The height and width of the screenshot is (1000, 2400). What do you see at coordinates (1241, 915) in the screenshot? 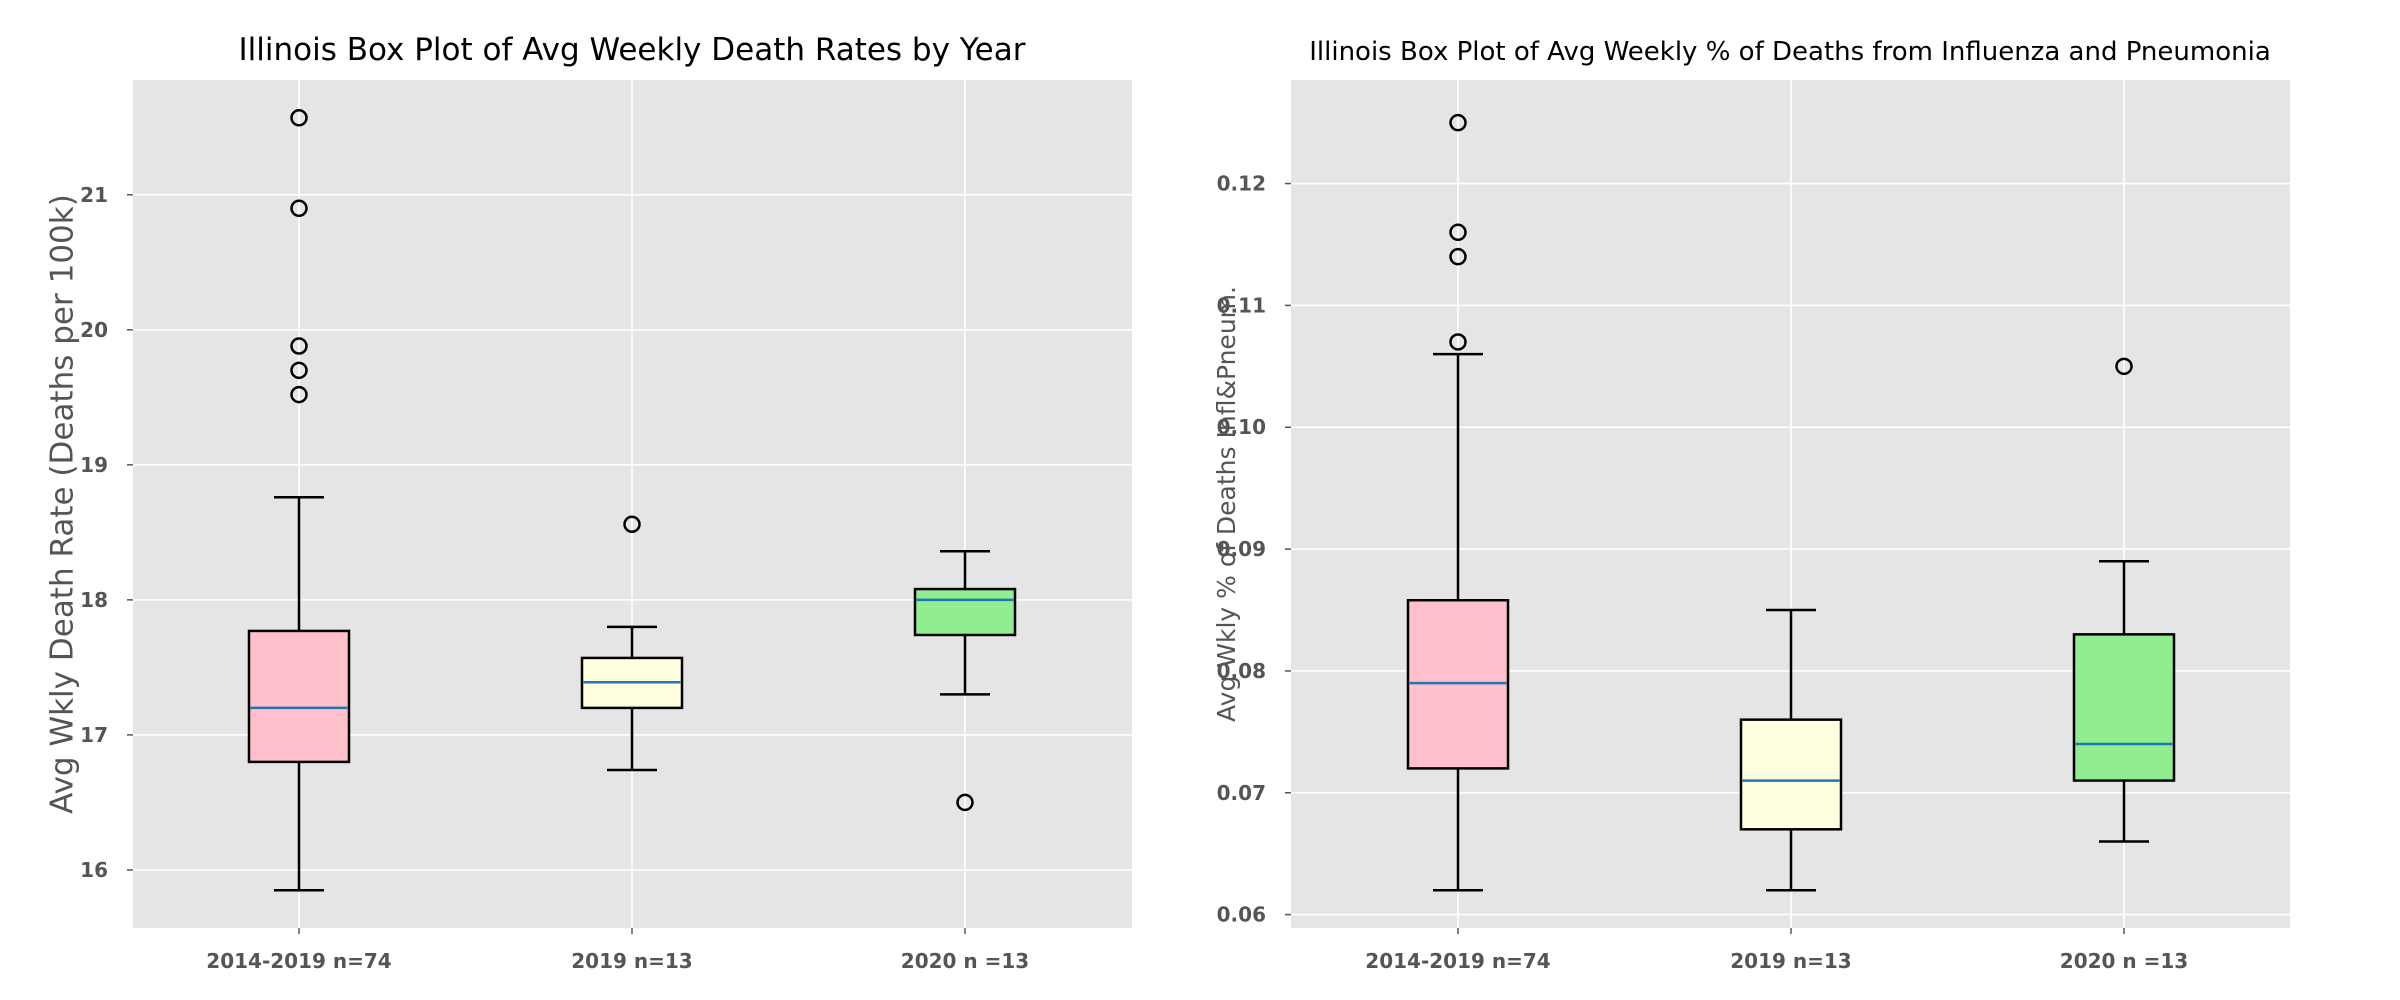
I see `y-tick-label: 0.06` at bounding box center [1241, 915].